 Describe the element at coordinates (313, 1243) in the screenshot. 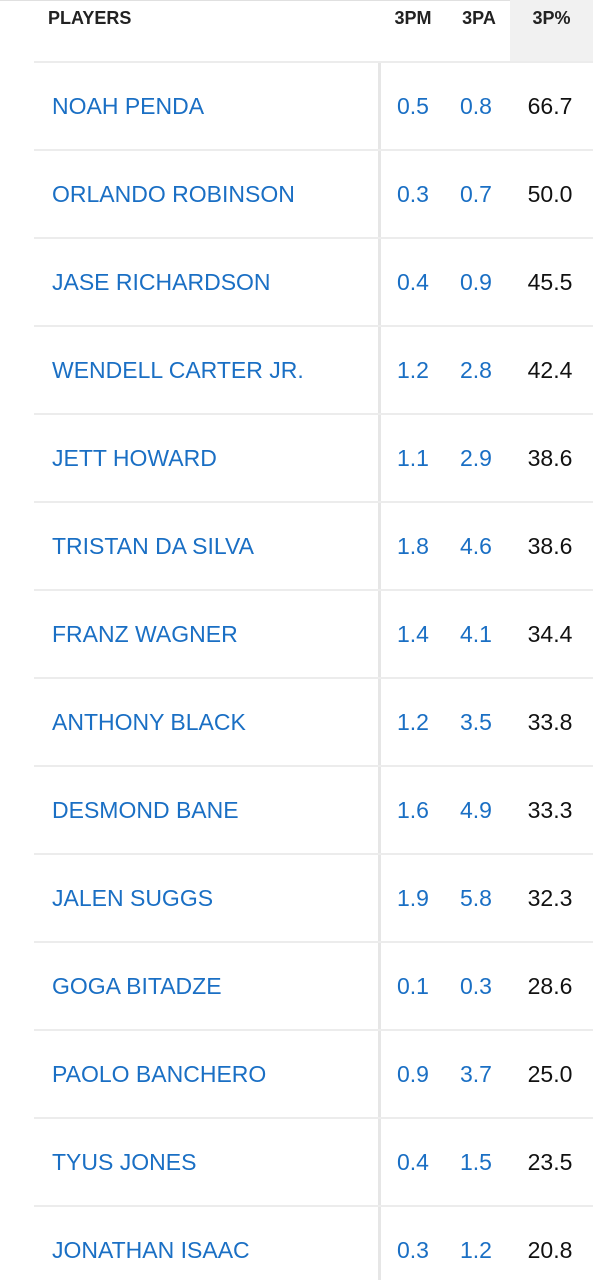

I see `table-row: JONATHAN ISAAC 0.3 1.2 20.8` at that location.